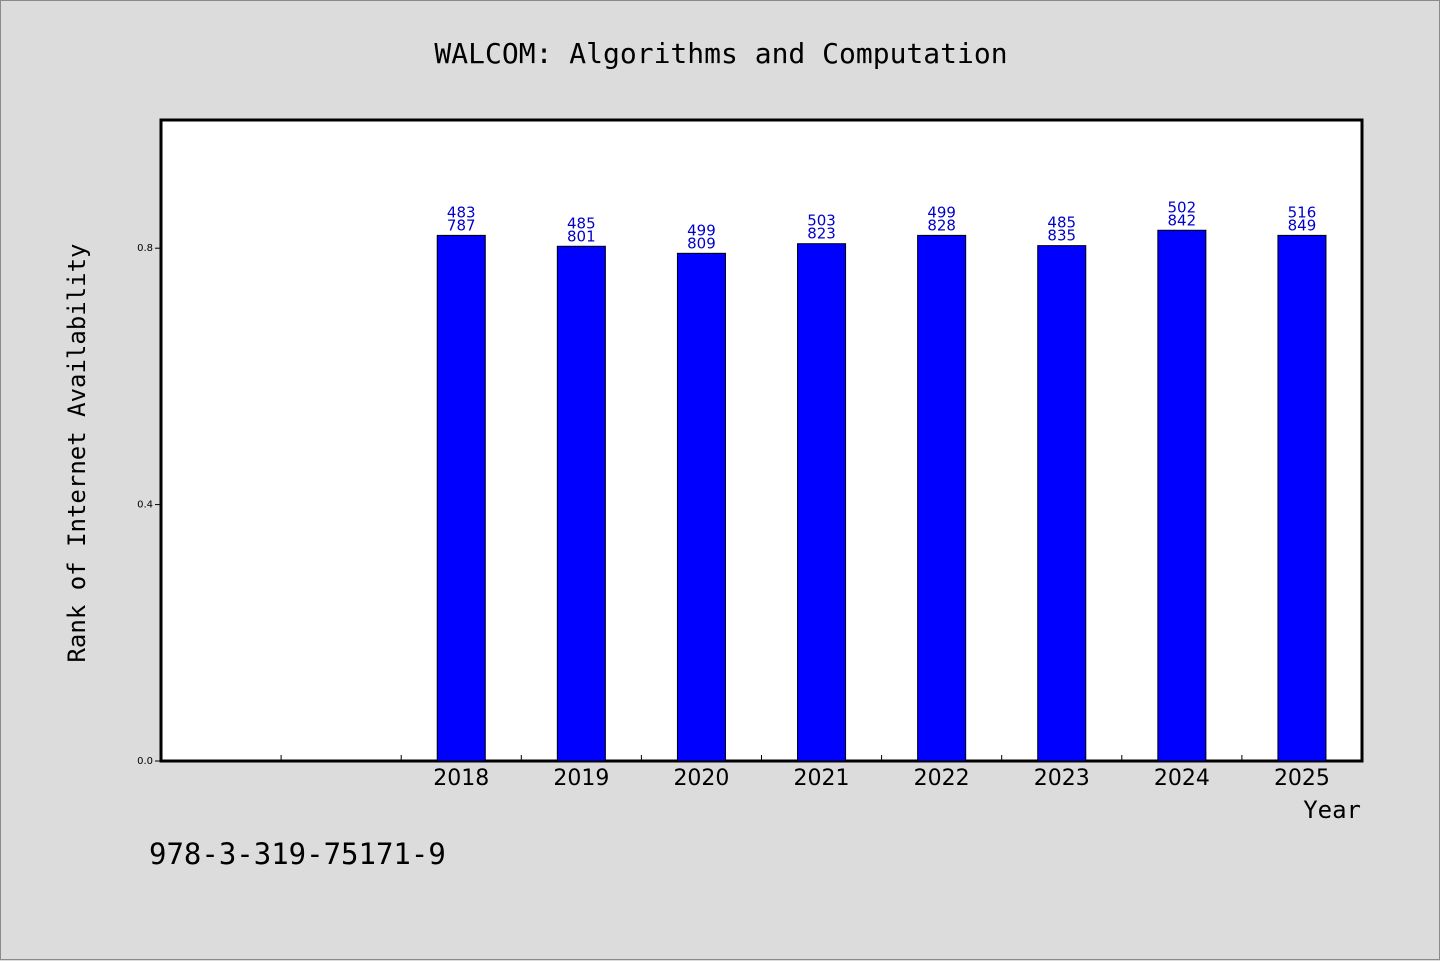 The width and height of the screenshot is (1440, 961). Describe the element at coordinates (941, 225) in the screenshot. I see `data-label-bottom: 828` at that location.